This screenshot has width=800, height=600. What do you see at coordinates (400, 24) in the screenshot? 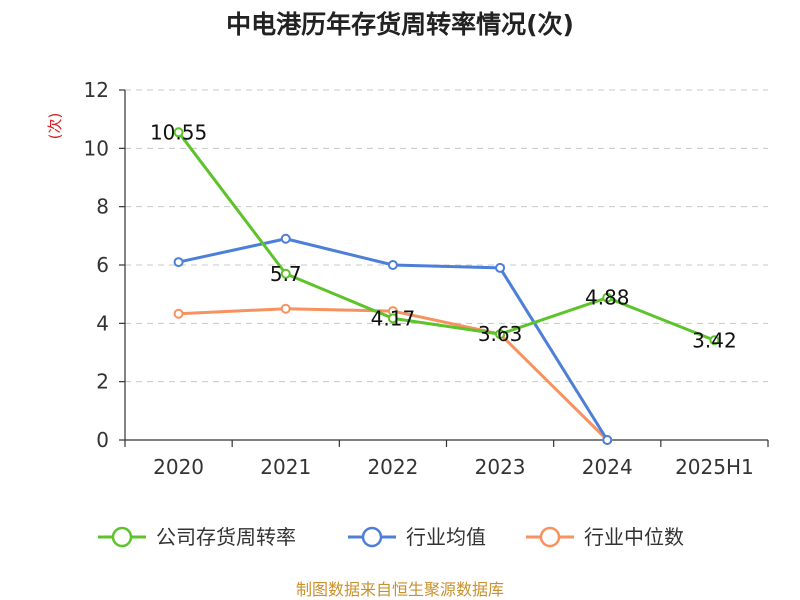
I see `chart-title: 中电港历年存货周转率情况(次)` at bounding box center [400, 24].